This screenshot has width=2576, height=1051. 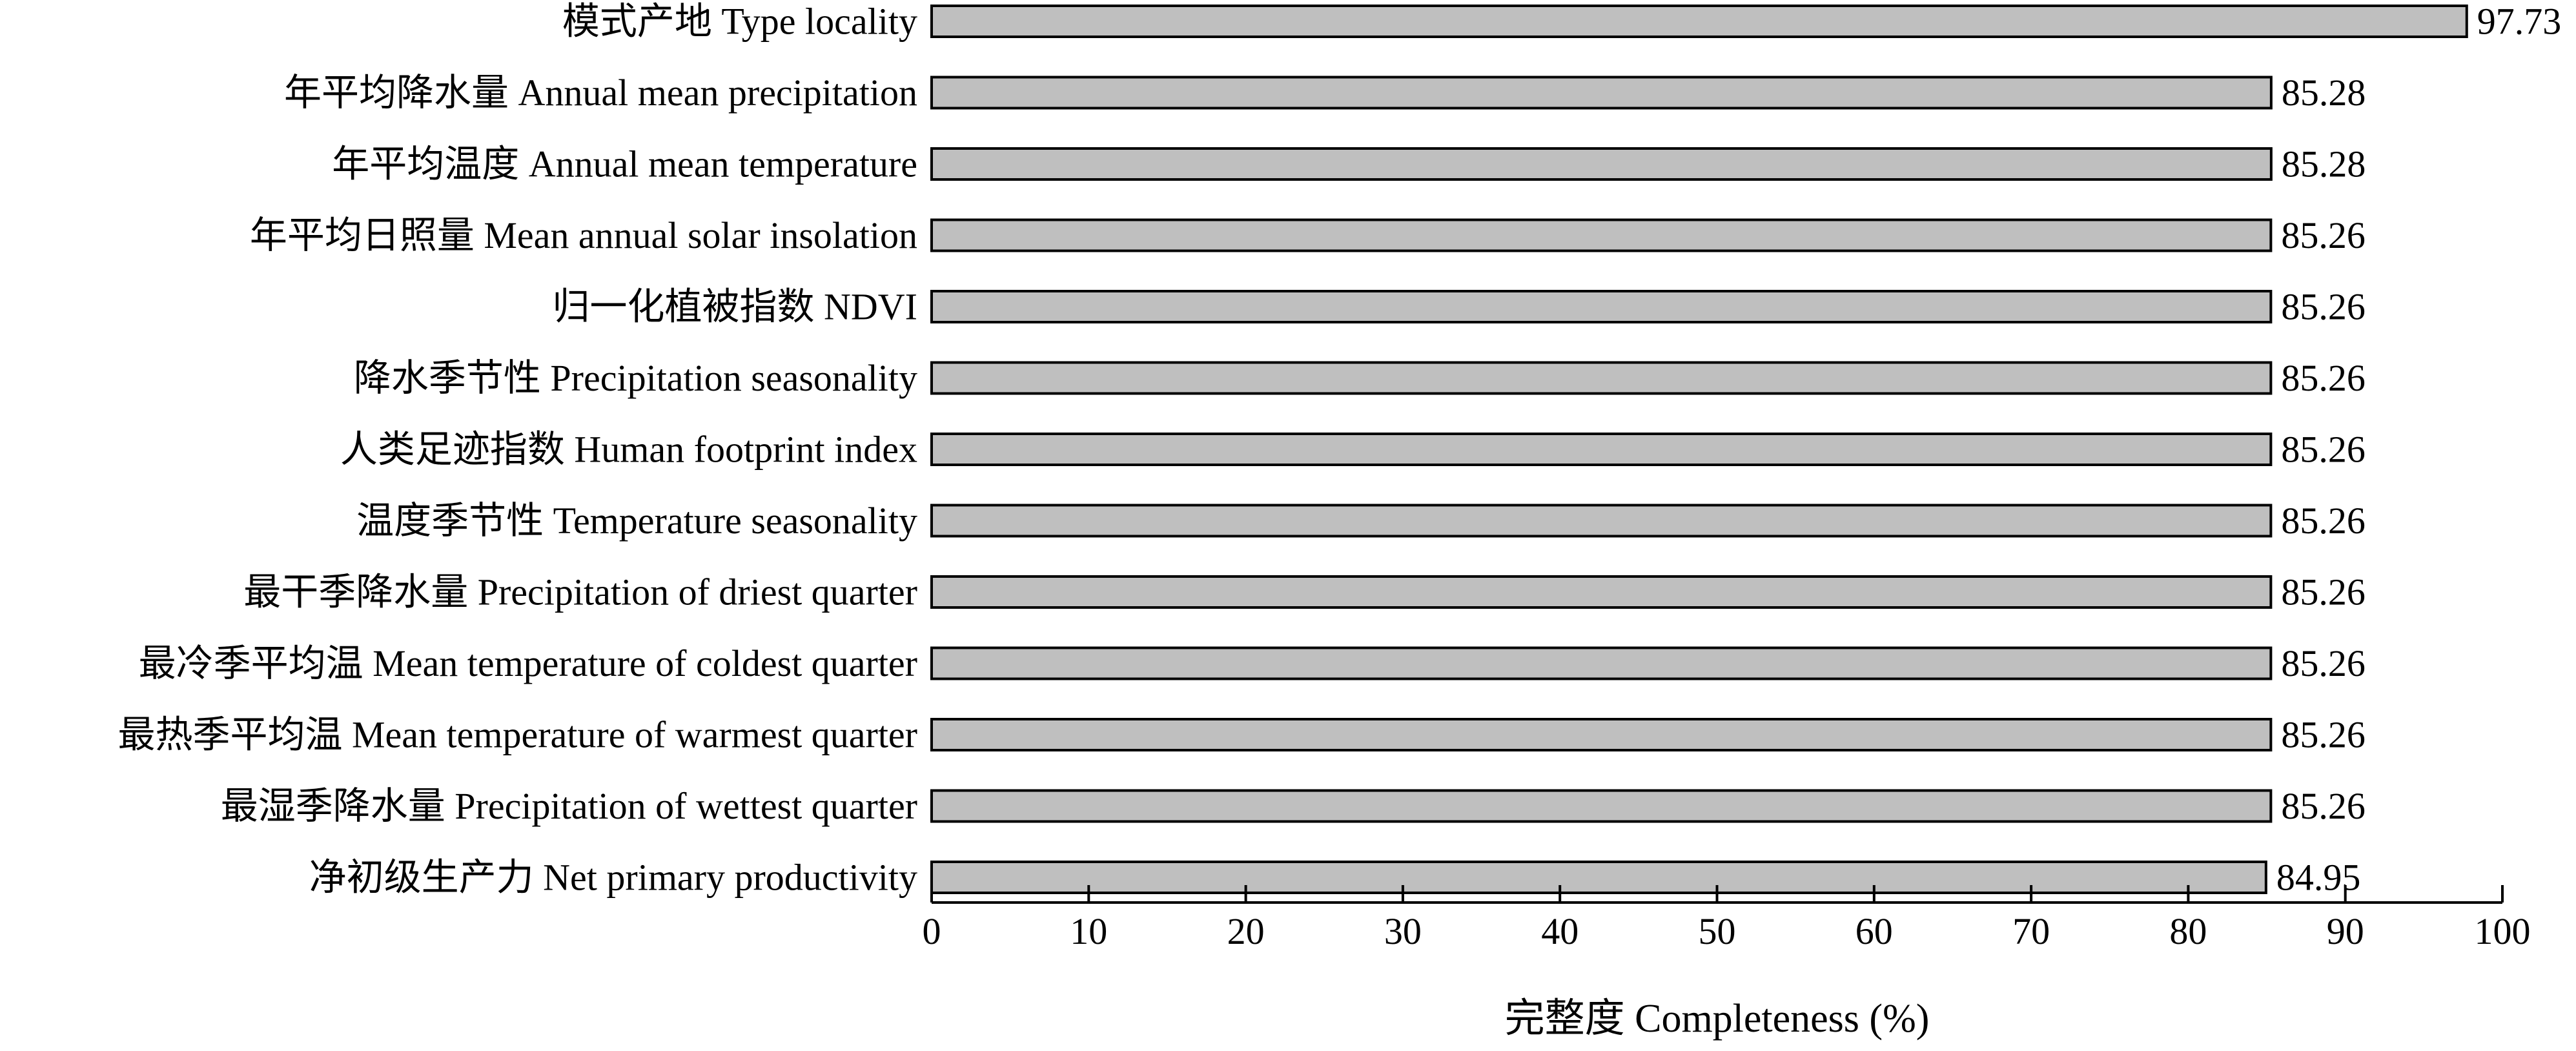 What do you see at coordinates (932, 931) in the screenshot?
I see `x-tick-label: 0` at bounding box center [932, 931].